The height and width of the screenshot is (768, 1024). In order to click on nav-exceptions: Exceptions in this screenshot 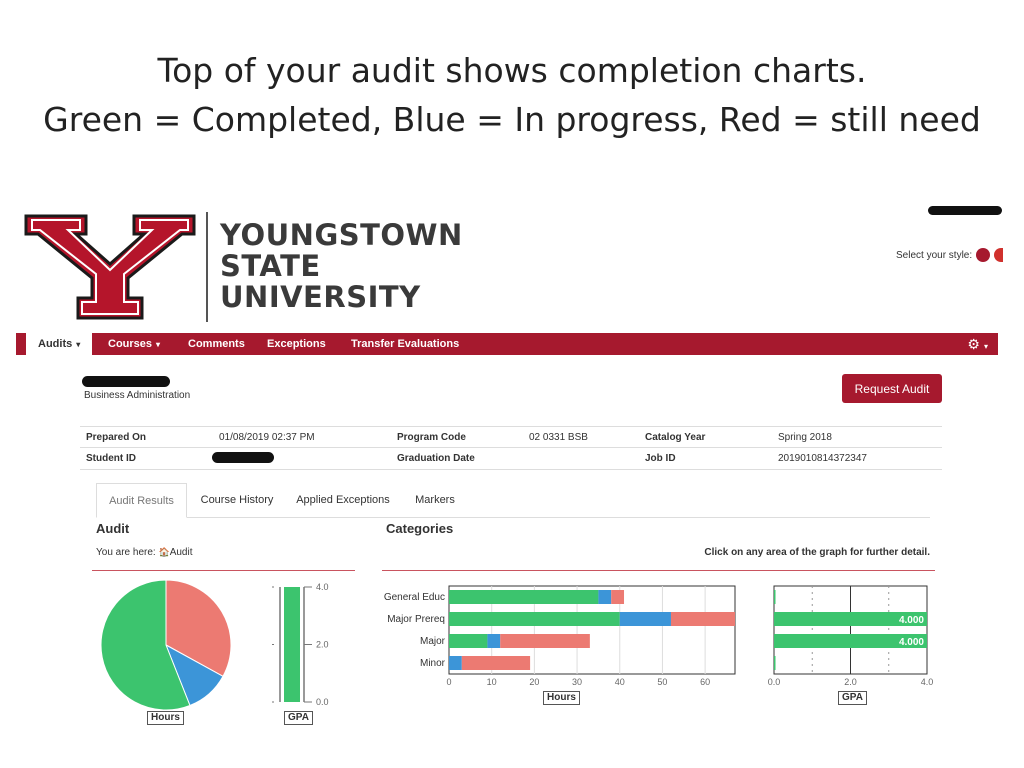, I will do `click(296, 344)`.